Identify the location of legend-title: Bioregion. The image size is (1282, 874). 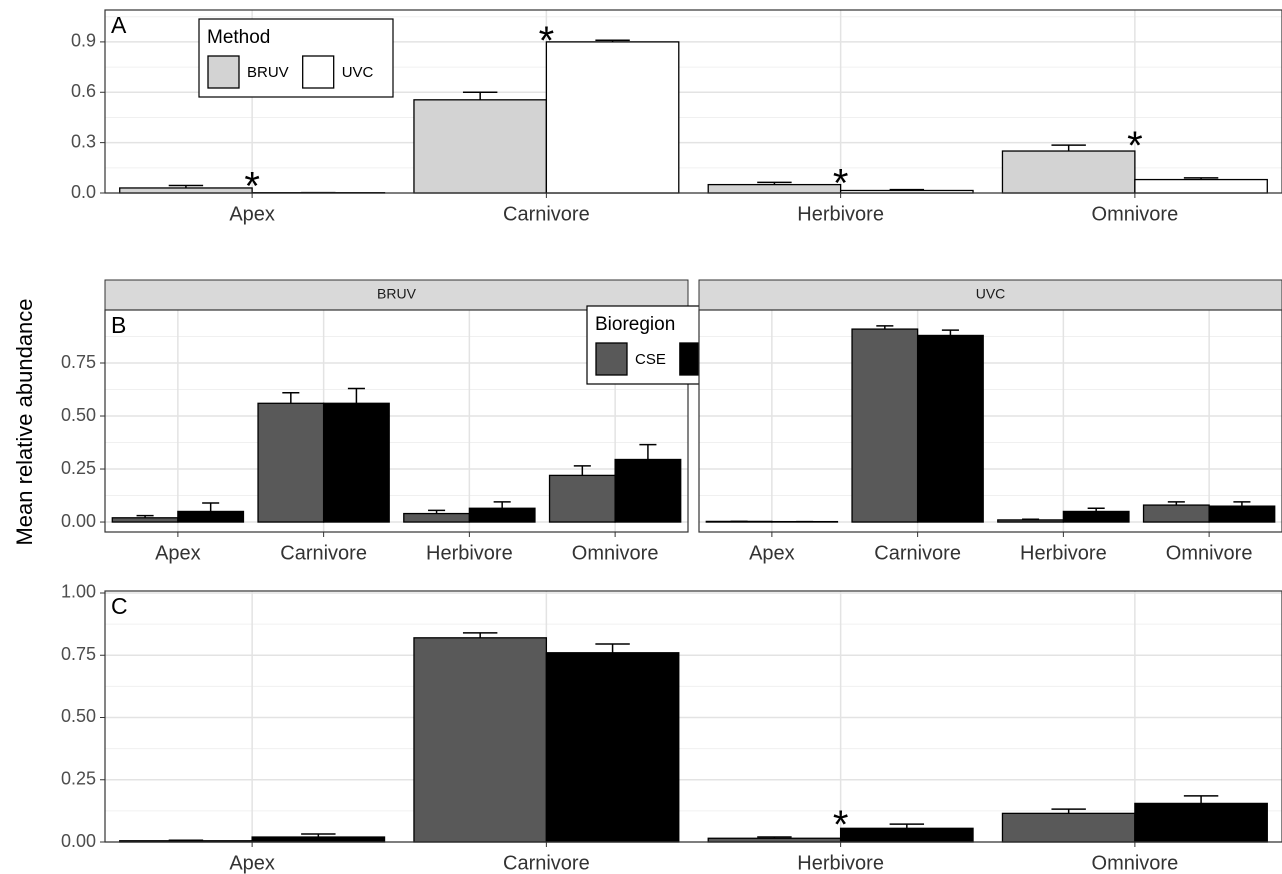
(635, 324).